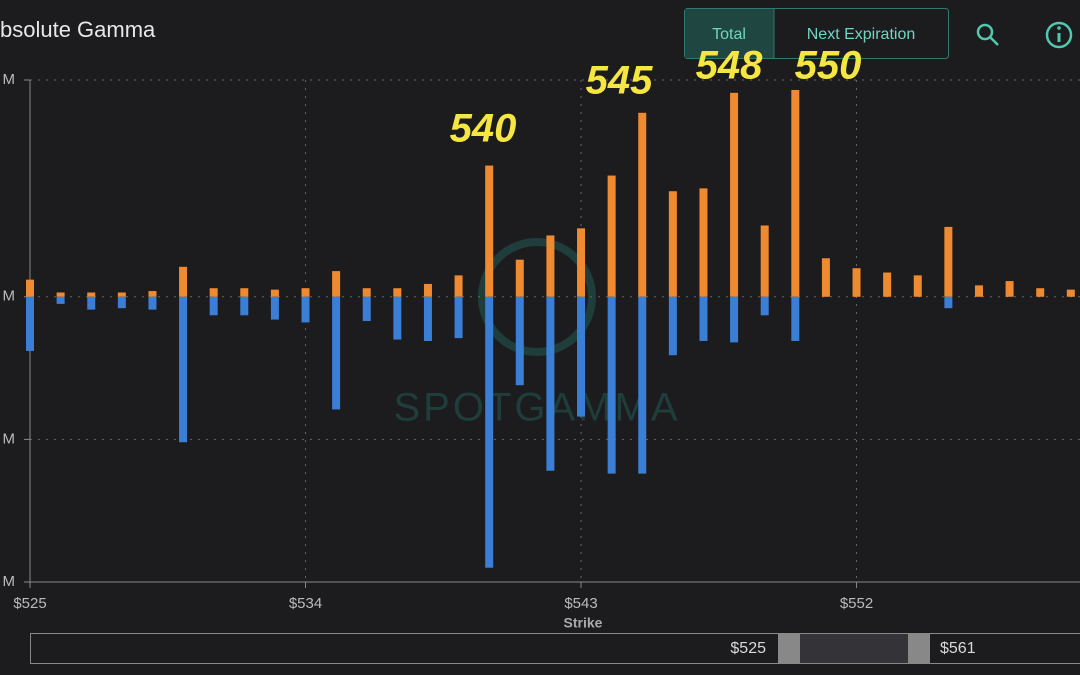 The width and height of the screenshot is (1080, 675). Describe the element at coordinates (580, 603) in the screenshot. I see `x-tick-label: $543` at that location.